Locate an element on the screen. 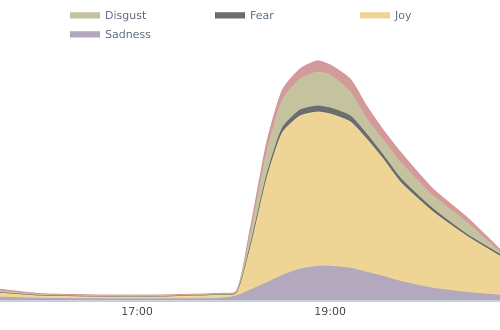  x-tick-label: 19:00 is located at coordinates (330, 311).